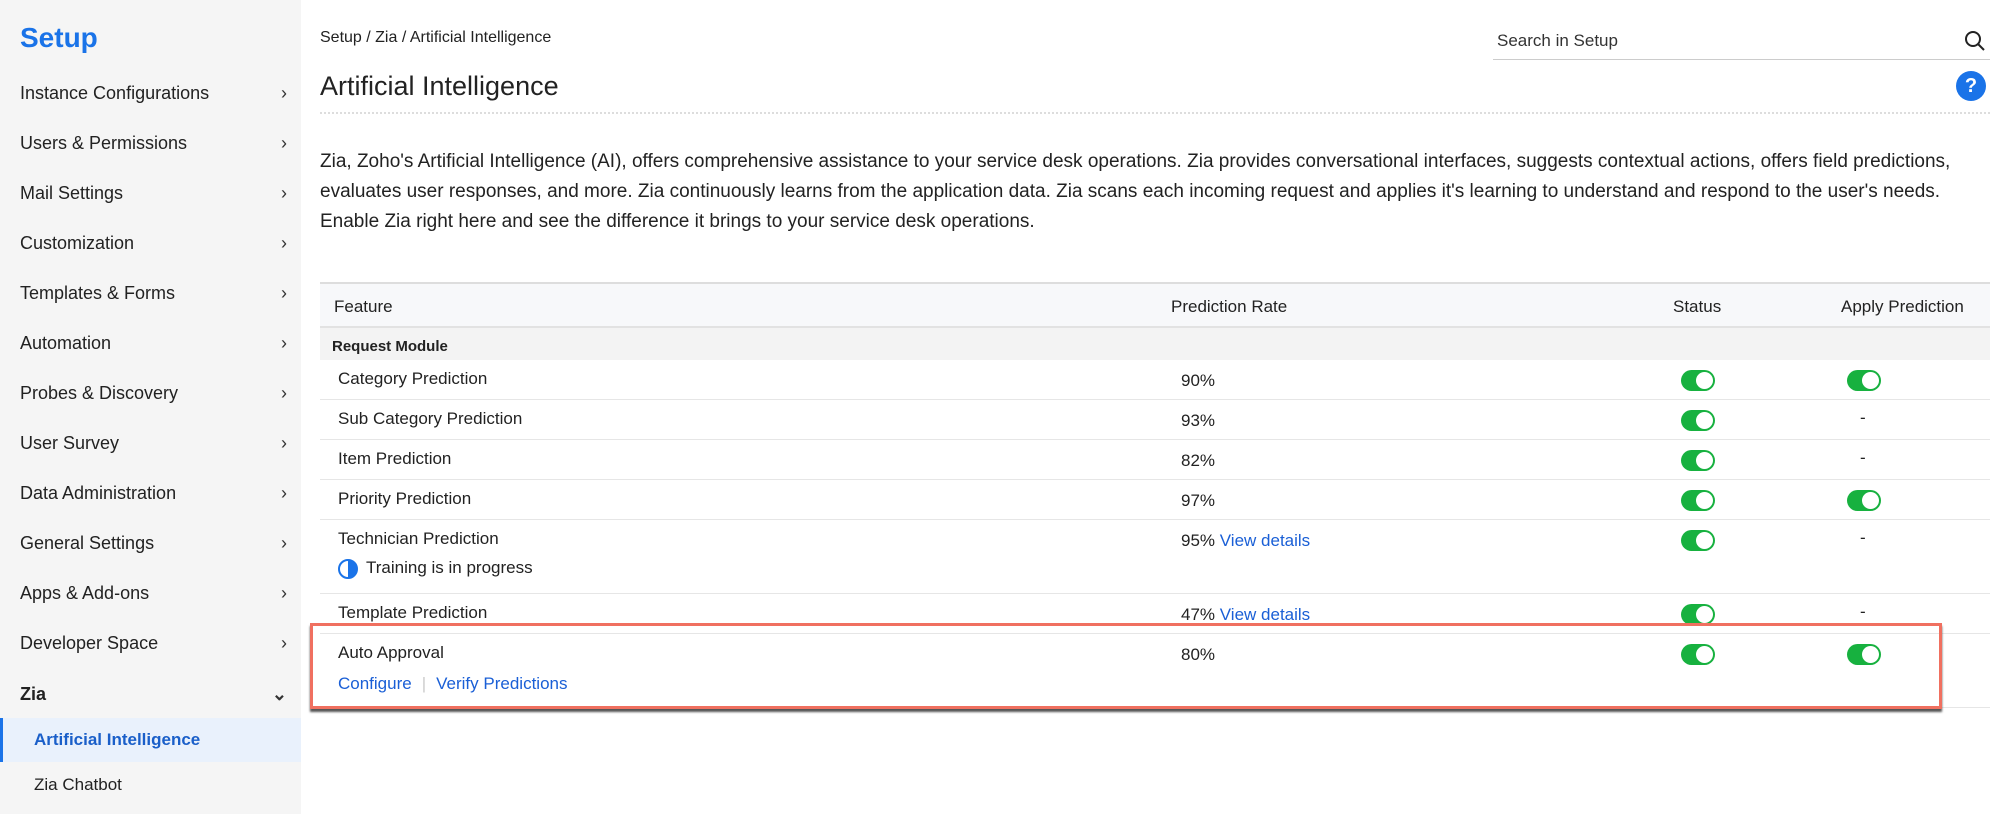  What do you see at coordinates (153, 542) in the screenshot?
I see `sidebar-item: General Settings ›` at bounding box center [153, 542].